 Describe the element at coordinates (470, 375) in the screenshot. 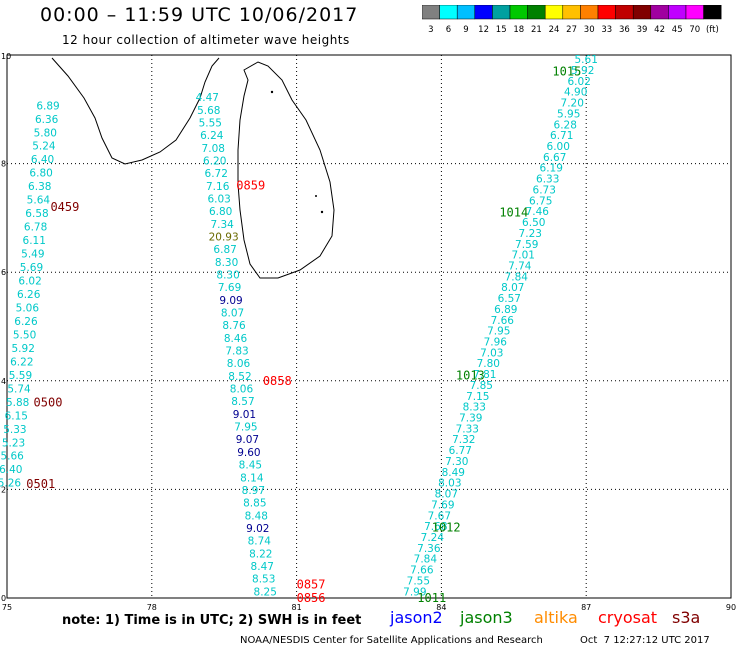

I see `pass-time-label: 1013` at that location.